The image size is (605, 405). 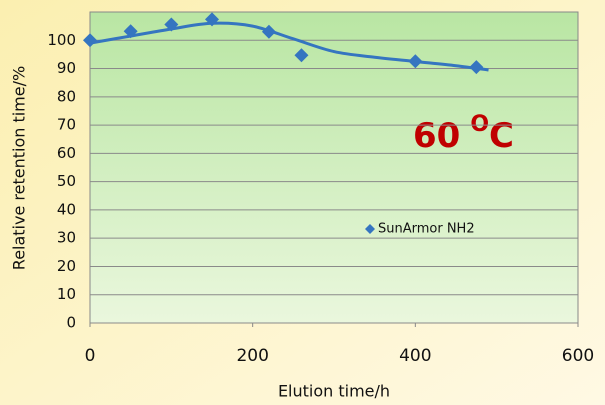 What do you see at coordinates (252, 356) in the screenshot?
I see `x-tick-label: 200` at bounding box center [252, 356].